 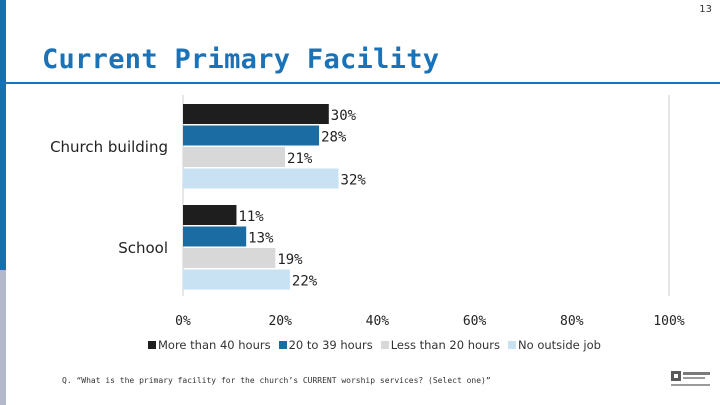 What do you see at coordinates (445, 345) in the screenshot?
I see `legend-label: Less than 20 hours` at bounding box center [445, 345].